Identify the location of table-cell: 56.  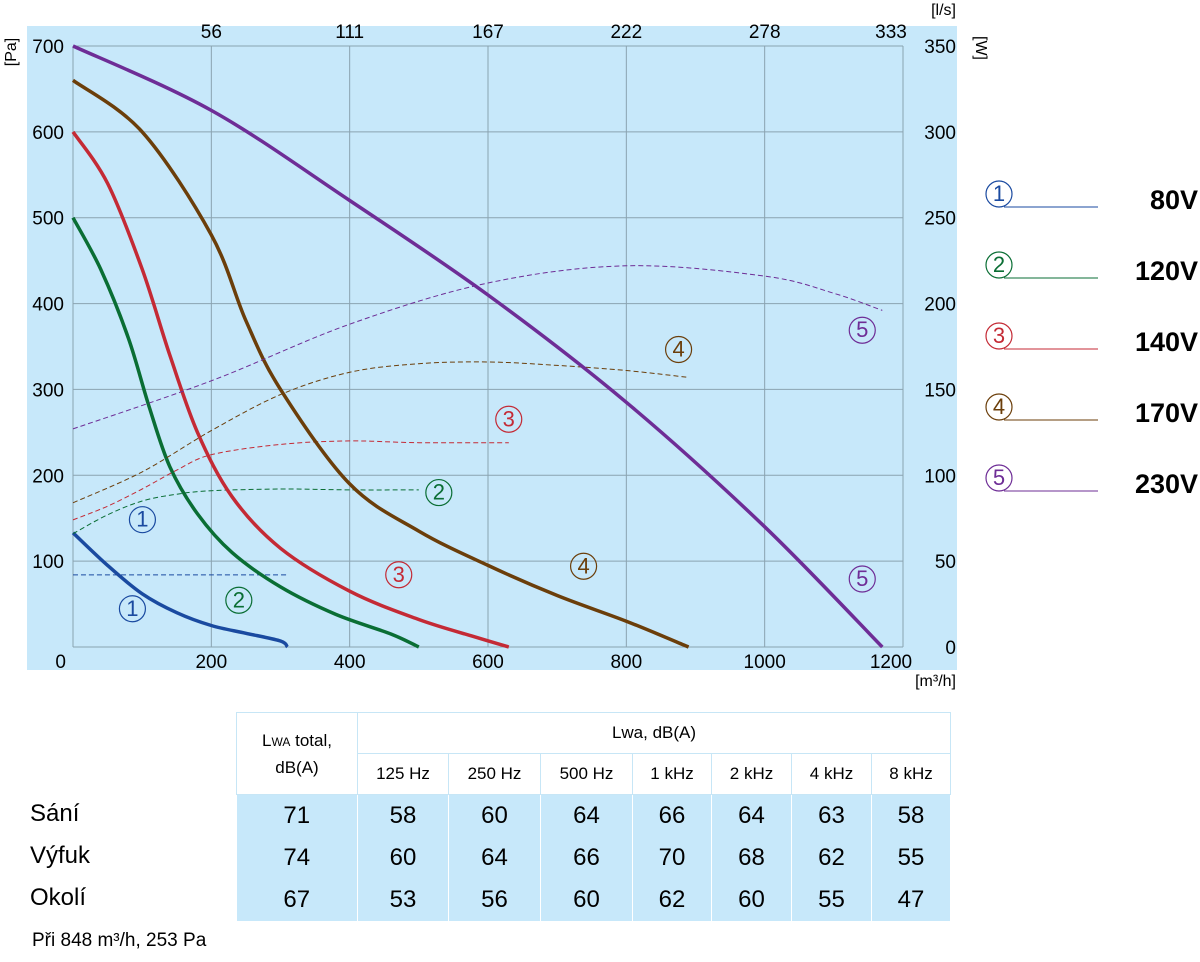
(494, 899).